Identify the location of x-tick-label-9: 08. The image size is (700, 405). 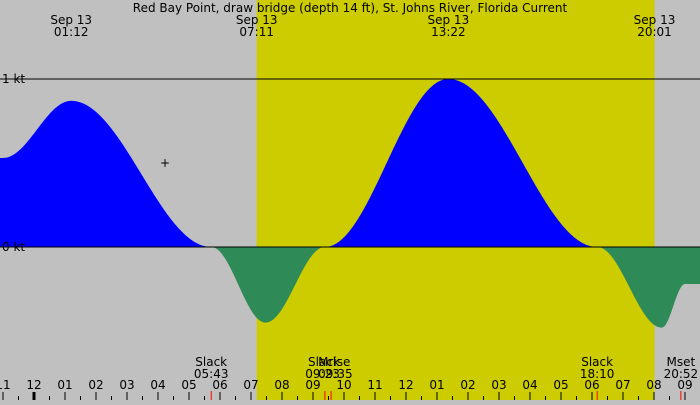
(281, 385).